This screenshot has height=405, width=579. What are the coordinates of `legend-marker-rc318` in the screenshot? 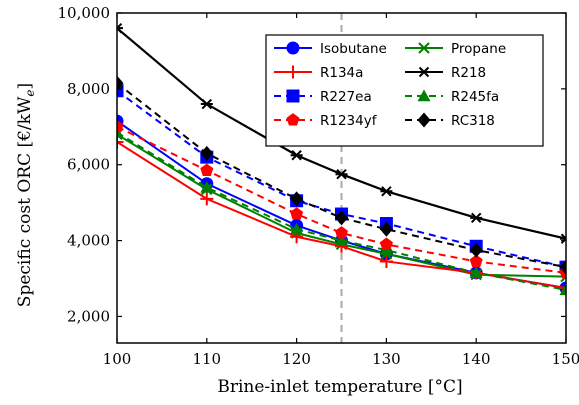 It's located at (424, 120).